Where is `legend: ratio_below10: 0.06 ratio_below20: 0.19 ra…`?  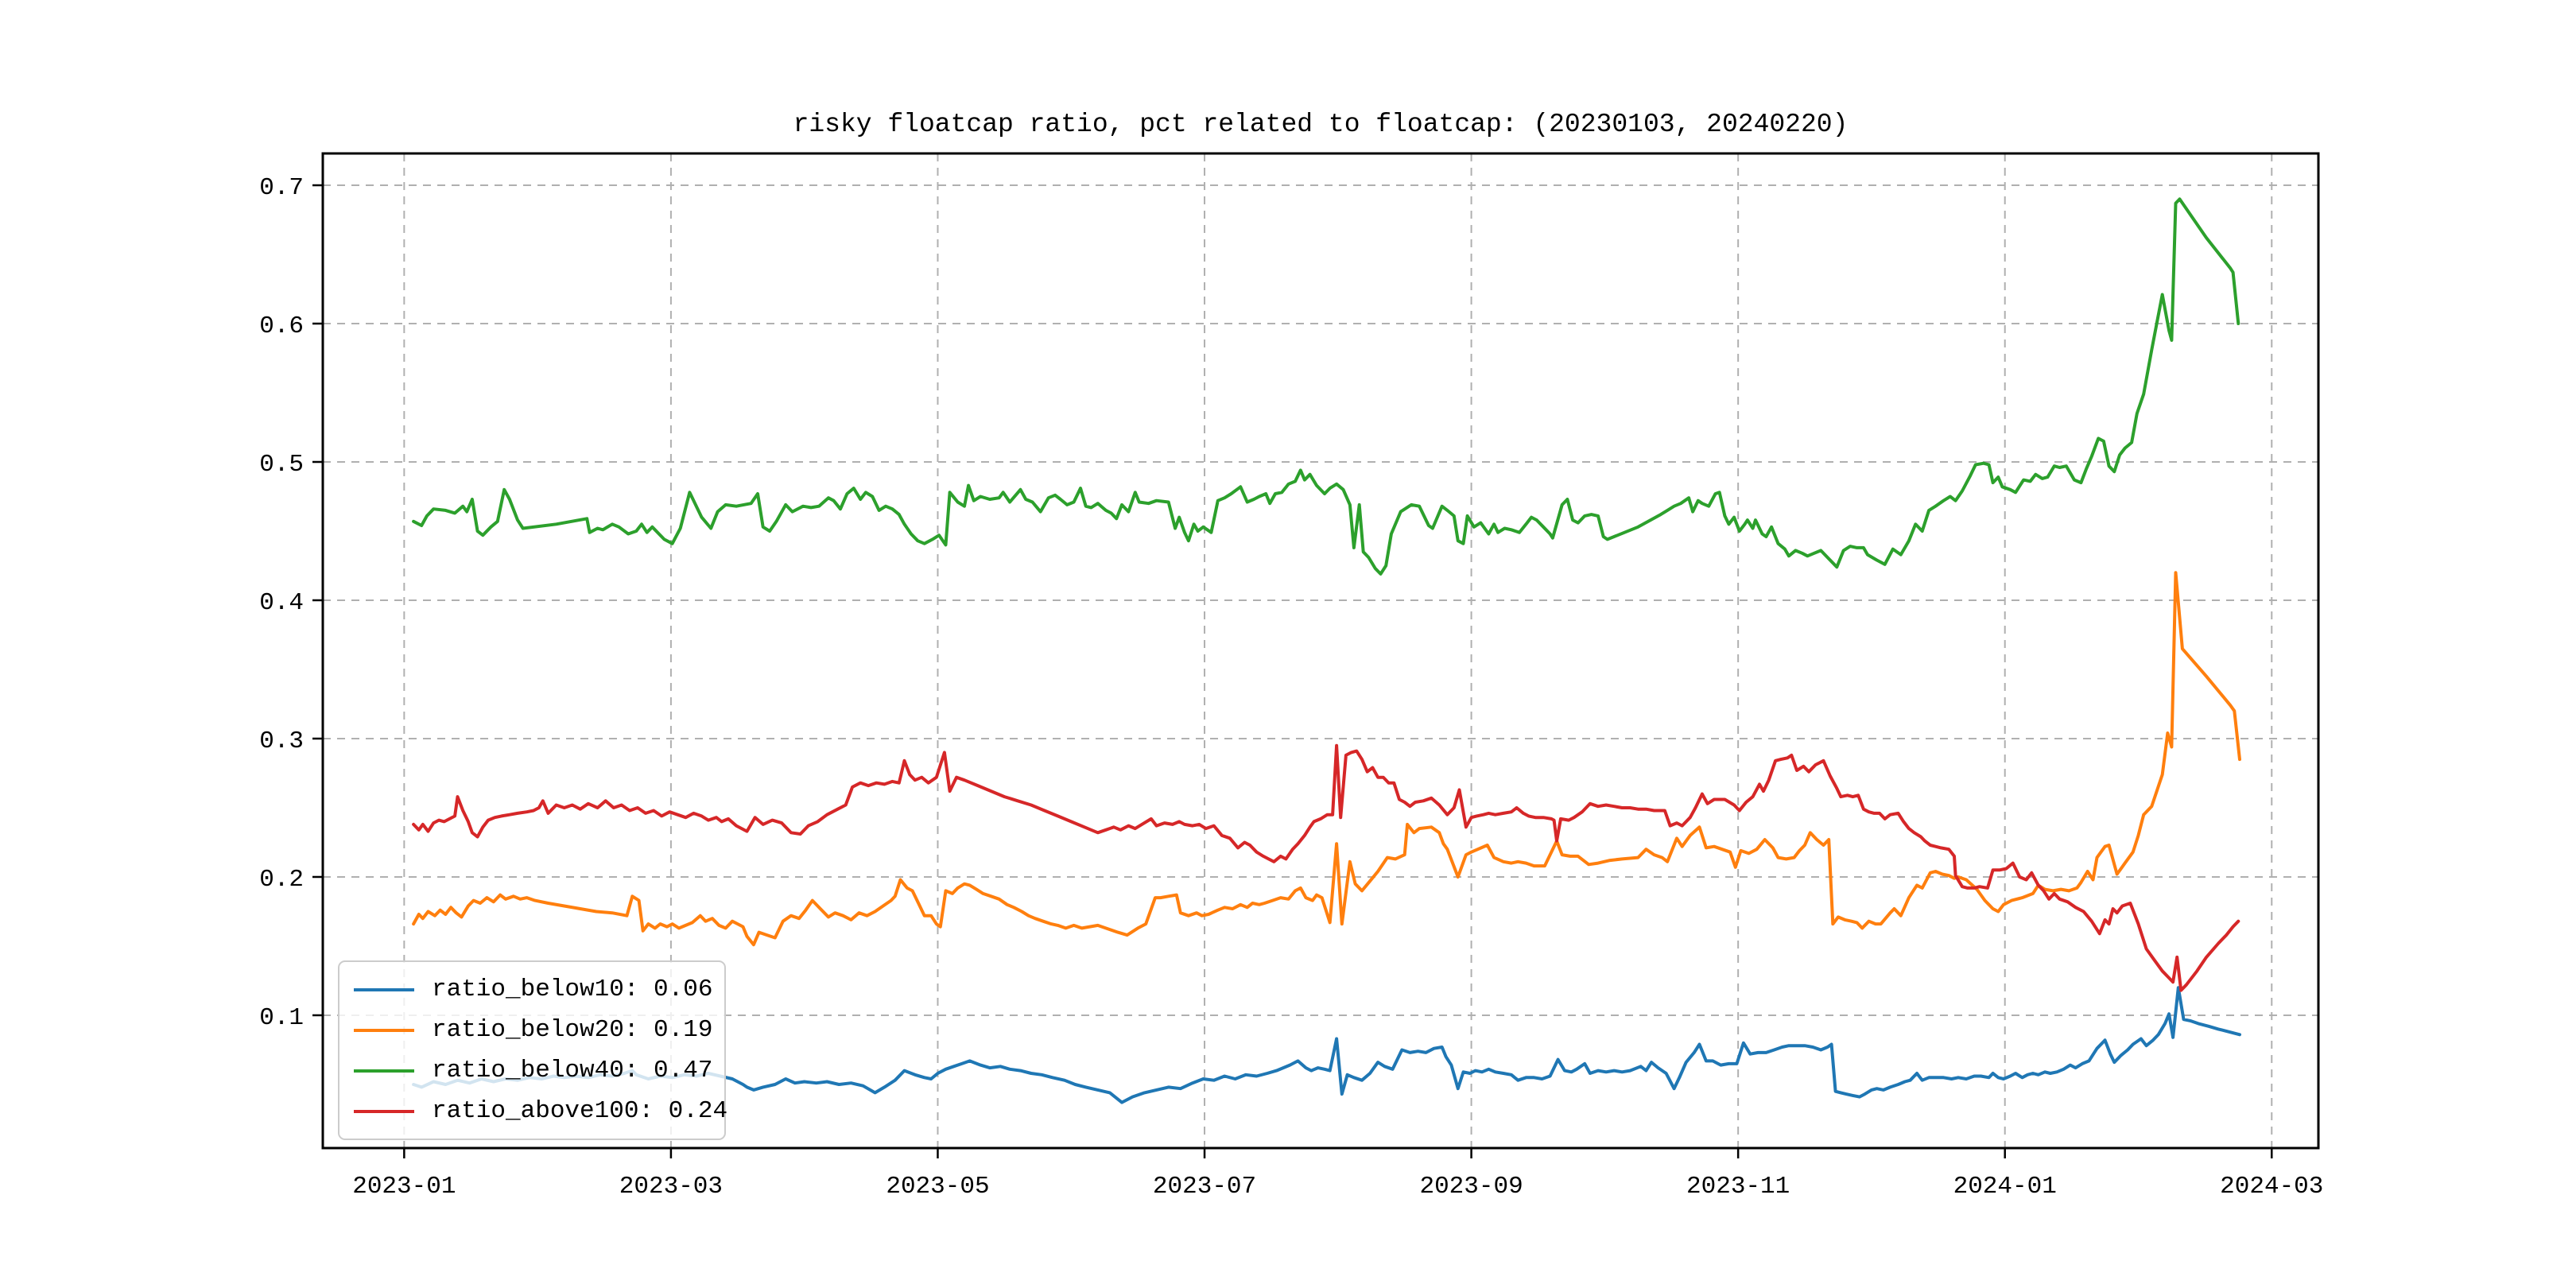
legend: ratio_below10: 0.06 ratio_below20: 0.19 ra… is located at coordinates (533, 1050).